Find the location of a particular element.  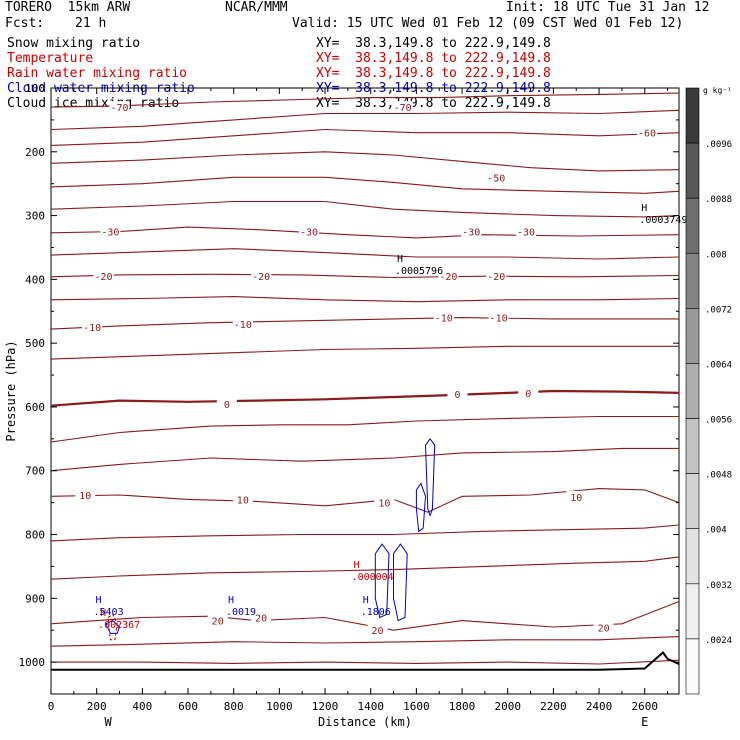

x-tick-label-1: 200 is located at coordinates (97, 706).